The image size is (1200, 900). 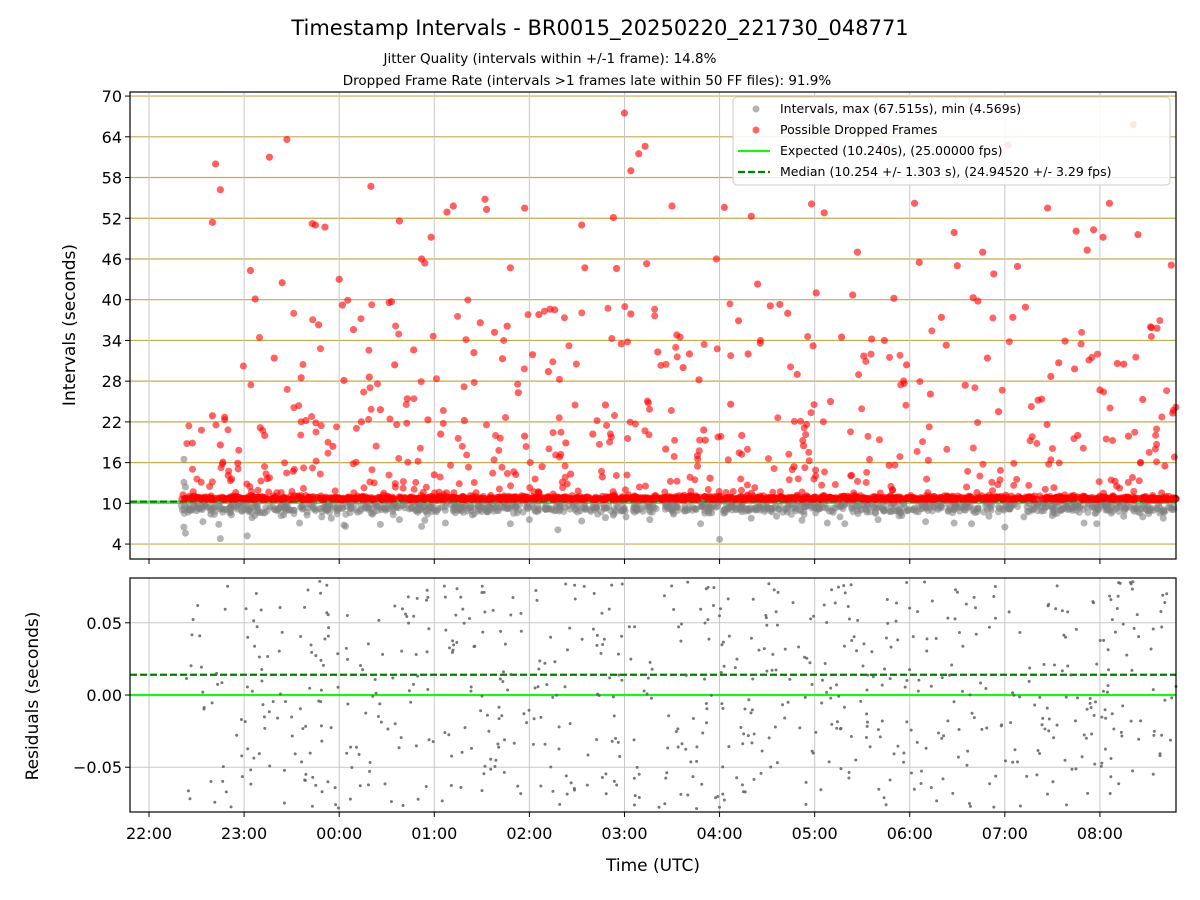 I want to click on intervals-y-tick-label: 28, so click(x=112, y=381).